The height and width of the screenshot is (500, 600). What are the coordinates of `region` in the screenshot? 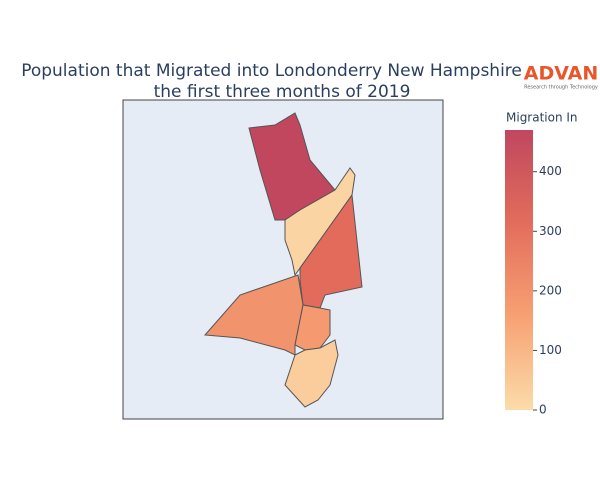 It's located at (311, 373).